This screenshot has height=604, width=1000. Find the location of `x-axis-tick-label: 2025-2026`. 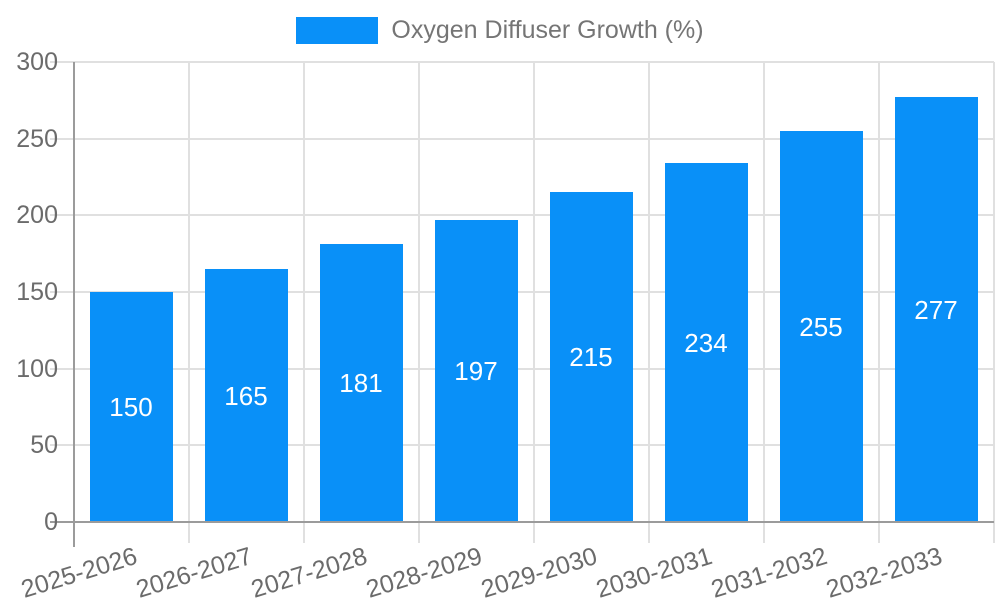

x-axis-tick-label: 2025-2026 is located at coordinates (79, 573).